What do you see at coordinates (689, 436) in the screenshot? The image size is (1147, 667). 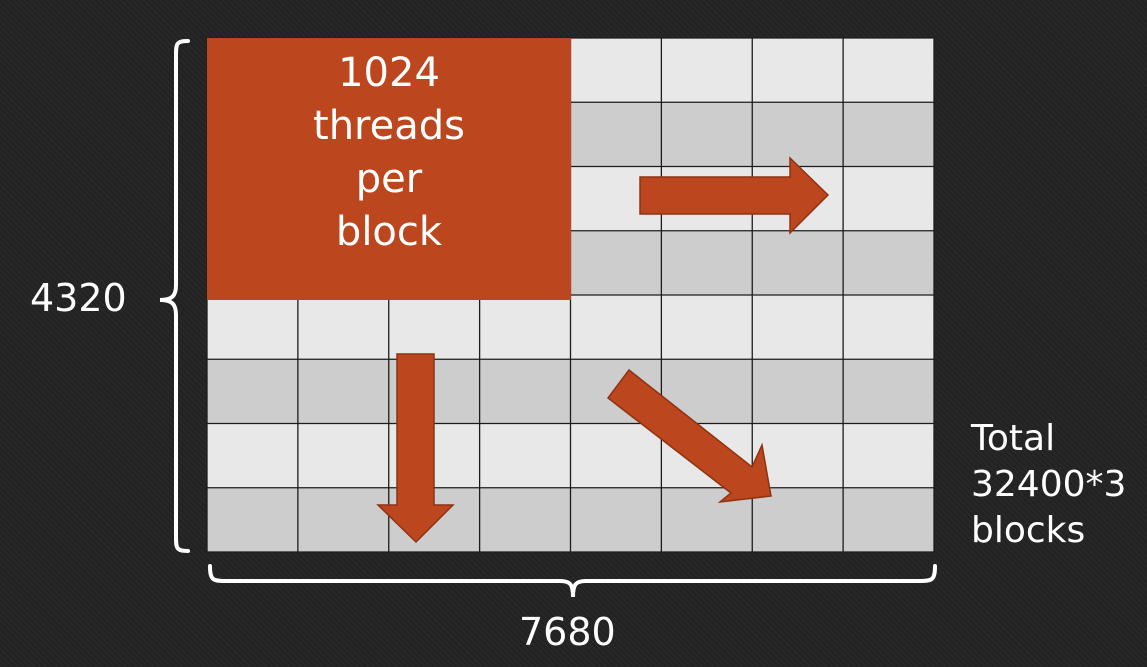 I see `arrow-diagonal-icon` at bounding box center [689, 436].